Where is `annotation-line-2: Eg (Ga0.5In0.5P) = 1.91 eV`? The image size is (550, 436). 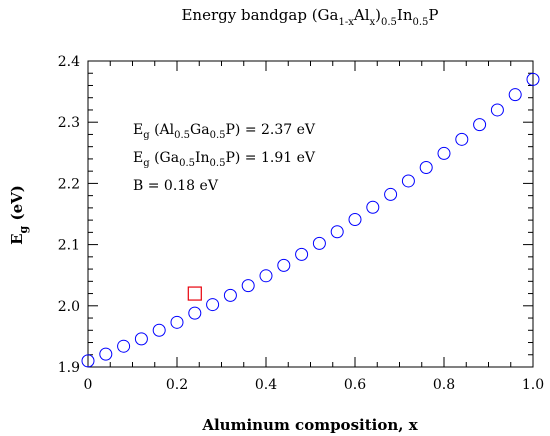 annotation-line-2: Eg (Ga0.5In0.5P) = 1.91 eV is located at coordinates (224, 159).